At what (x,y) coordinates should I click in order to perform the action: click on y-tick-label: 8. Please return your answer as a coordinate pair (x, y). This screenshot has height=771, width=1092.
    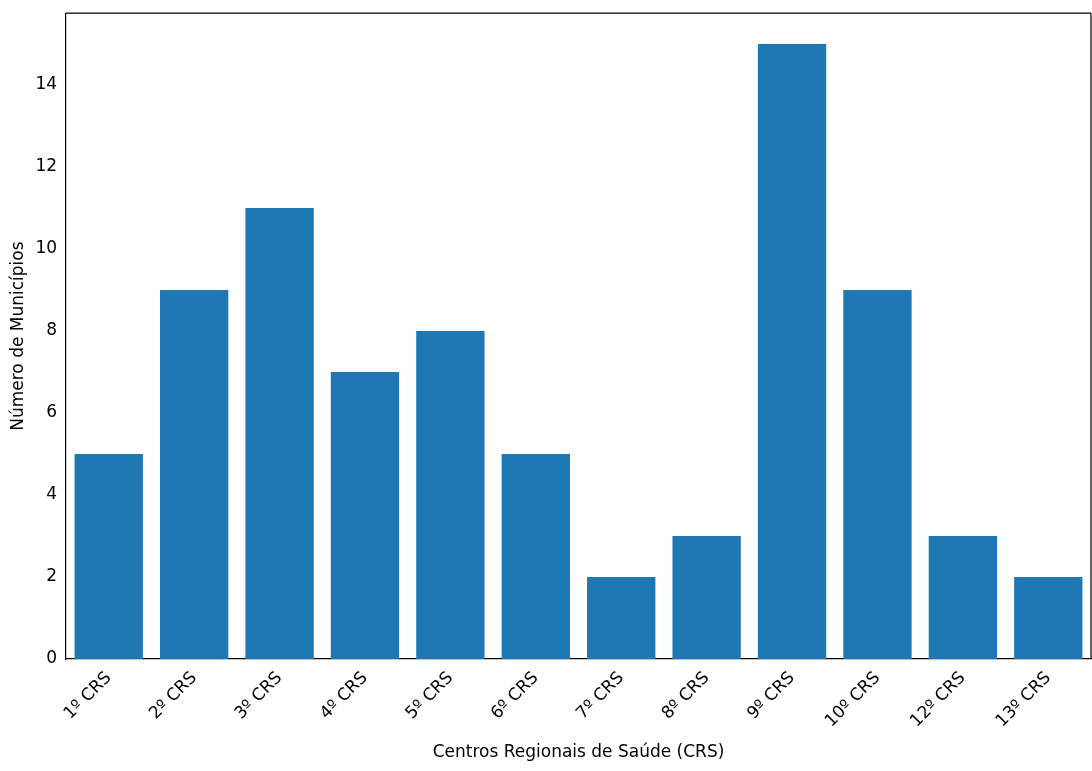
    Looking at the image, I should click on (52, 329).